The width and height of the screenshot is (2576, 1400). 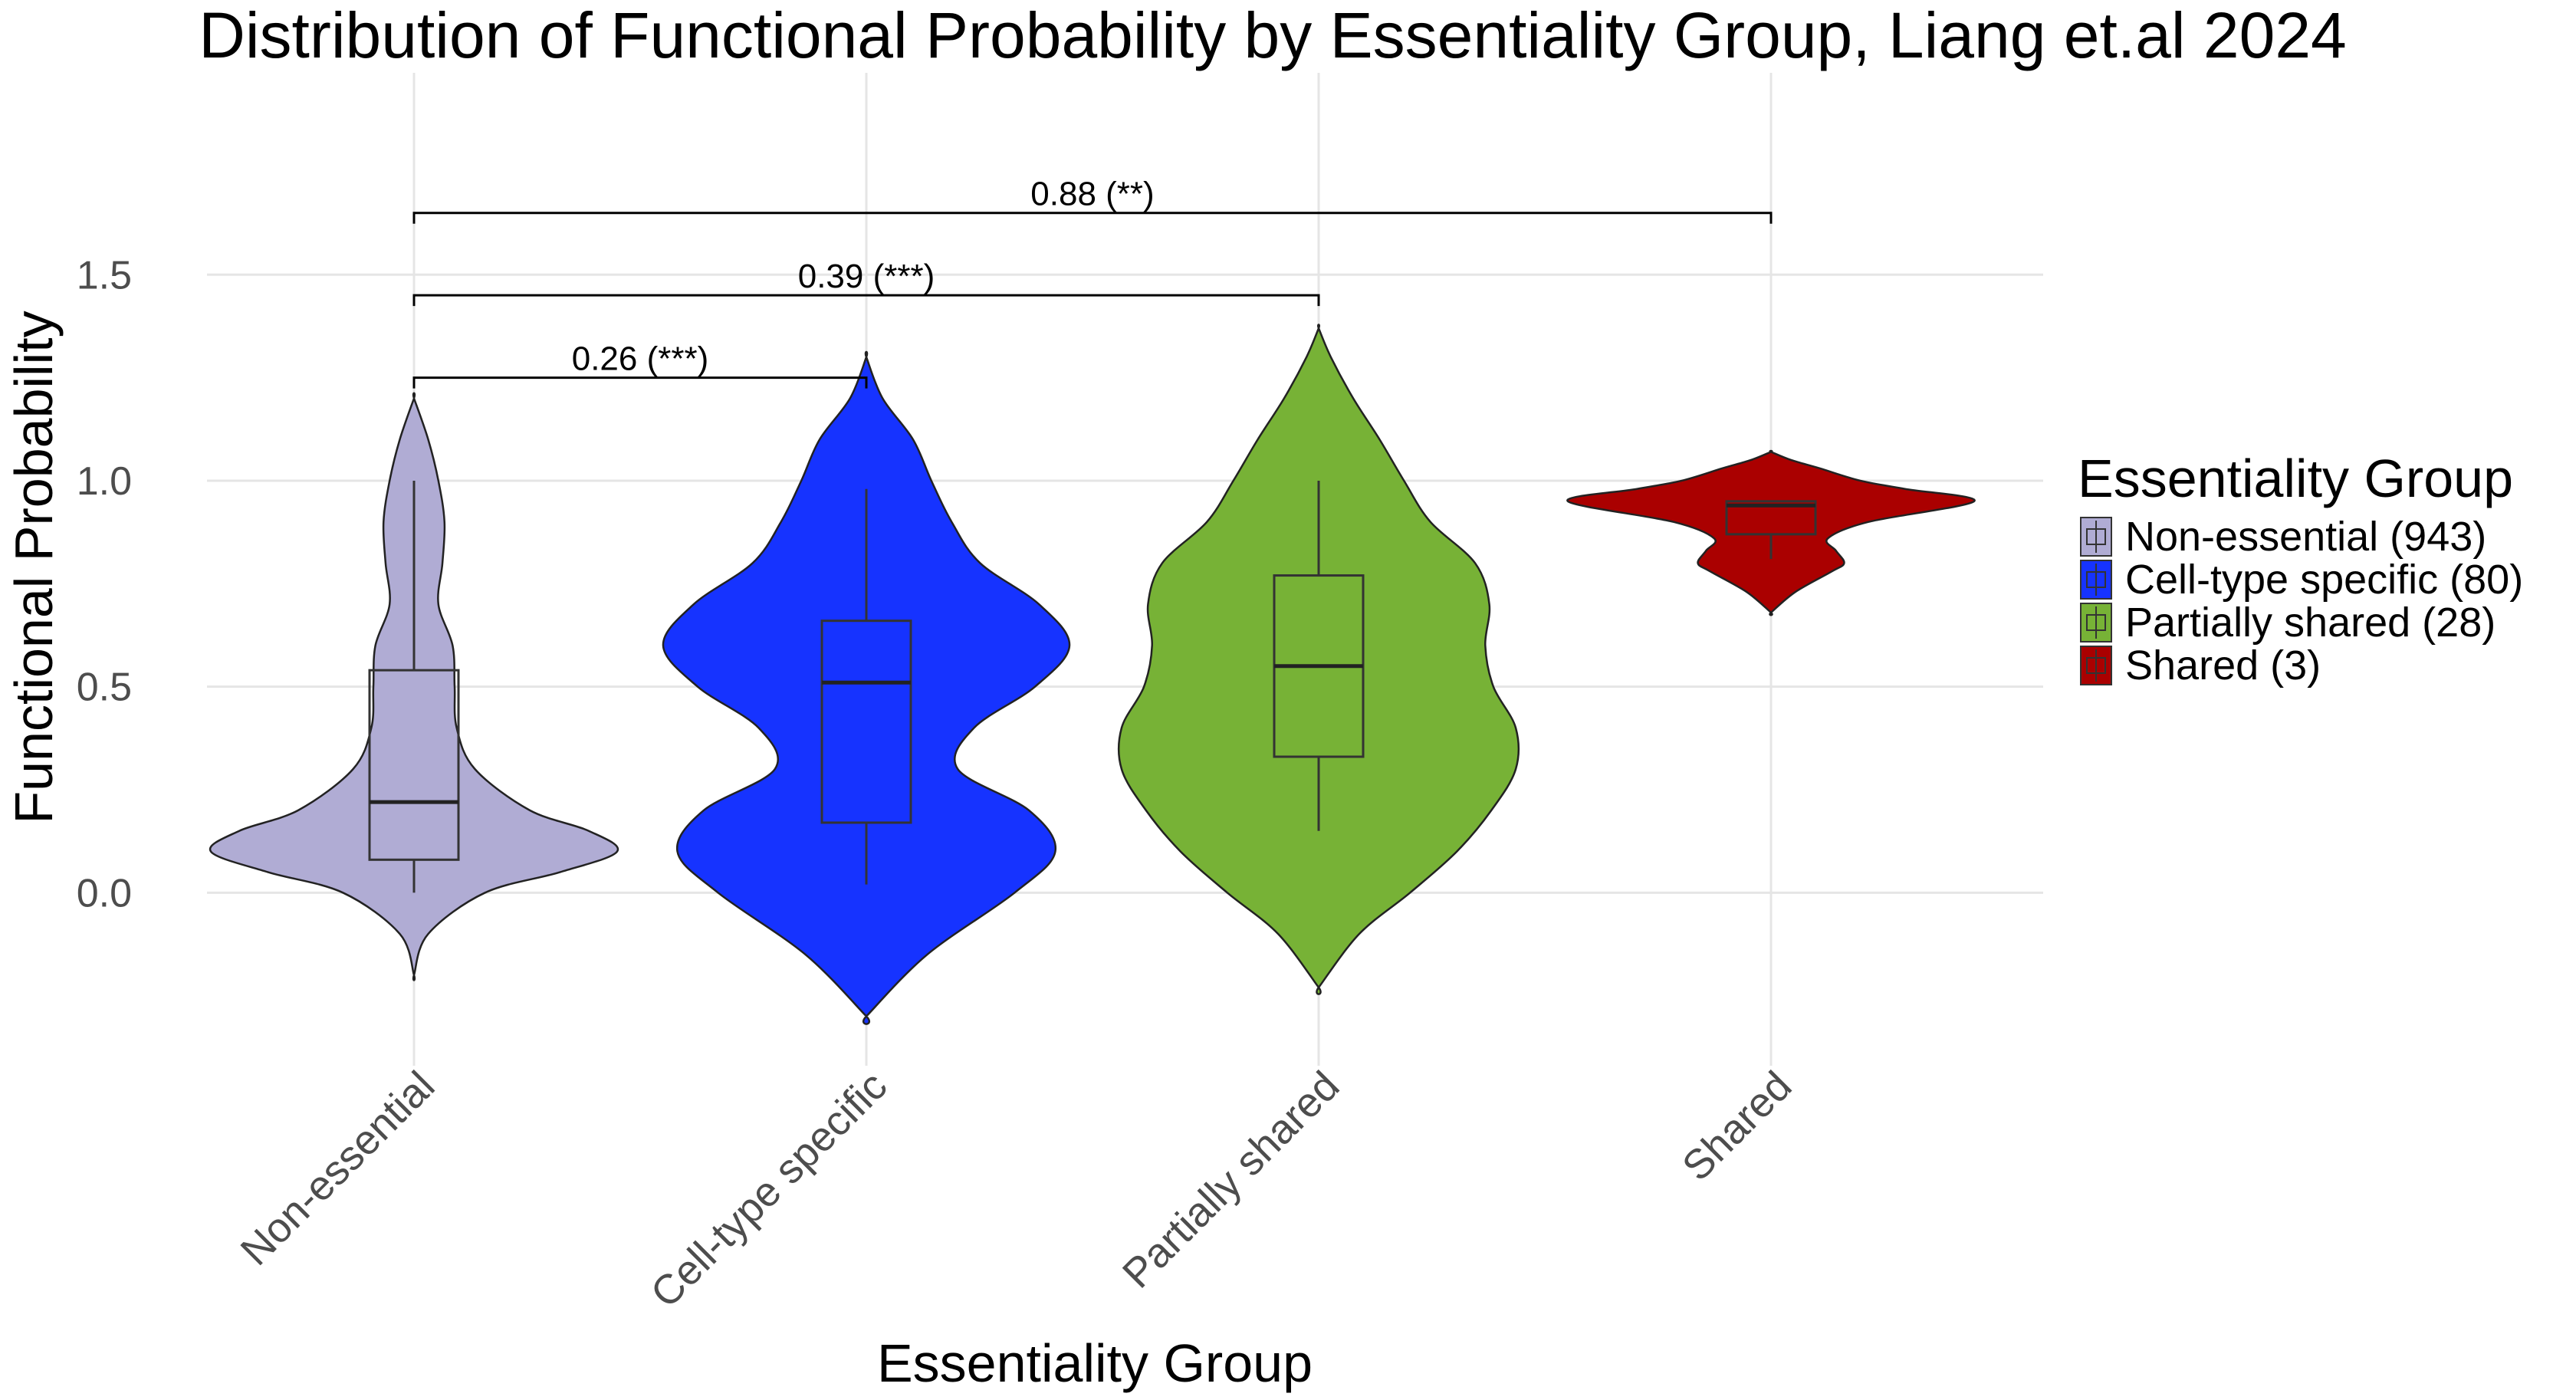 I want to click on y-tick-label: 1.5, so click(x=105, y=275).